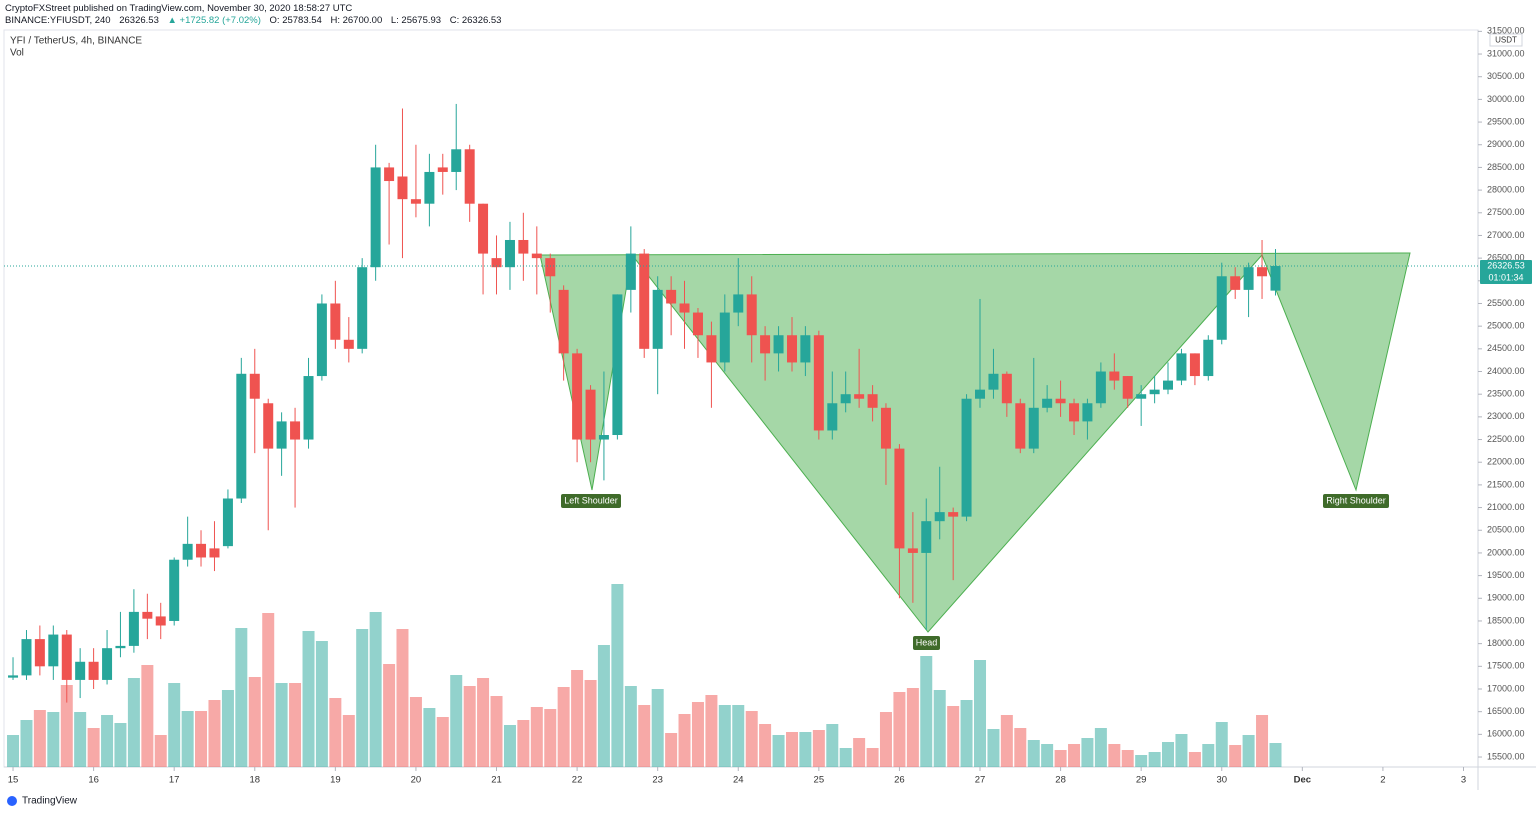 The height and width of the screenshot is (814, 1536). I want to click on x-tick-label: 29, so click(1141, 780).